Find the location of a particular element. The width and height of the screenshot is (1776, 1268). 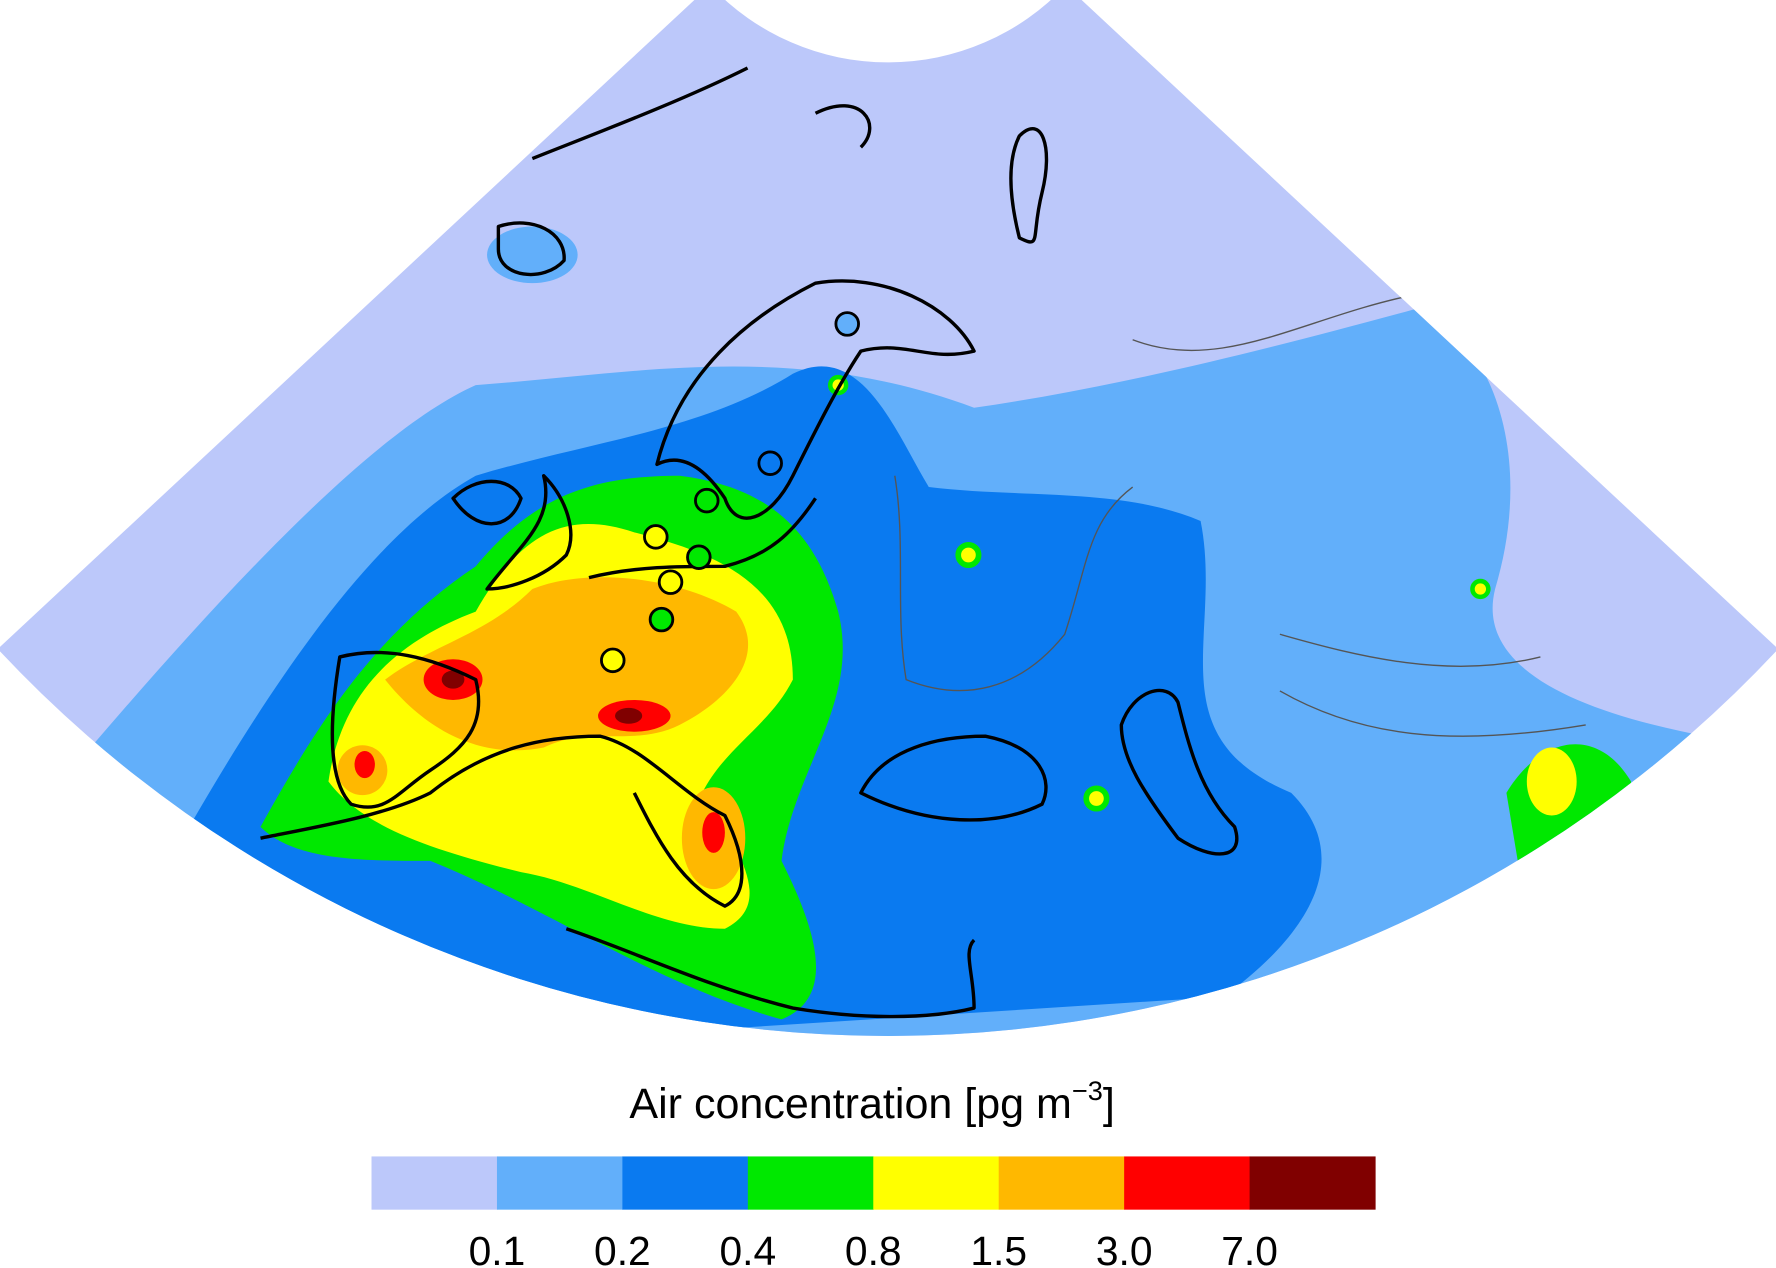

field-arabia-core is located at coordinates (1551, 781).